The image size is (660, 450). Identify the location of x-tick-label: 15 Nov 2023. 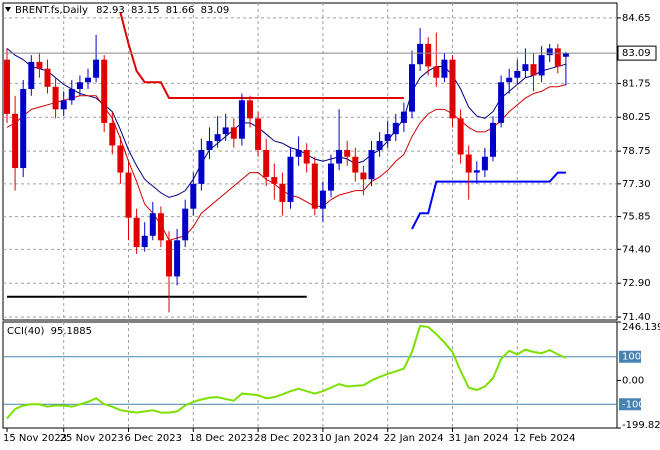
(35, 438).